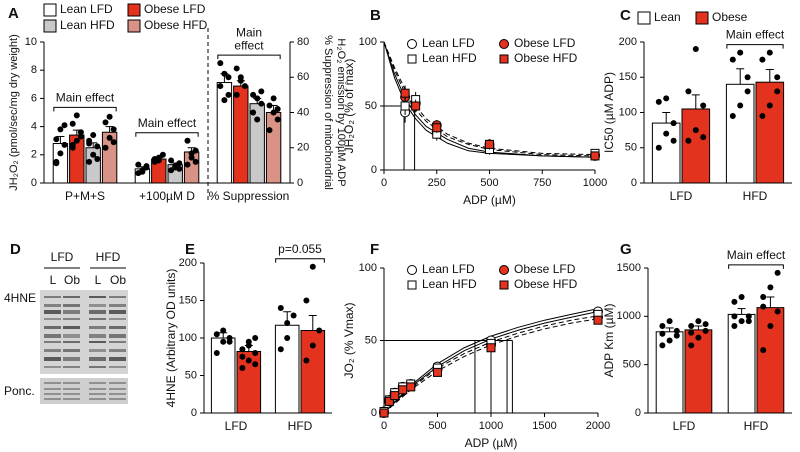  Describe the element at coordinates (448, 269) in the screenshot. I see `legend-label: Lean LFD` at that location.